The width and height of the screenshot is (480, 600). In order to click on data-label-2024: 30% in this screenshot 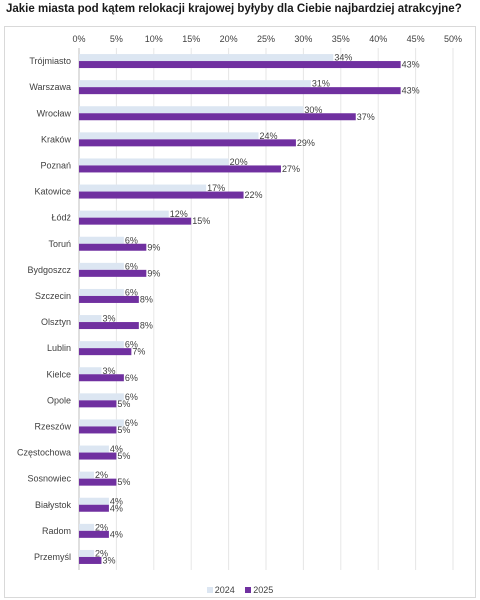, I will do `click(313, 110)`.